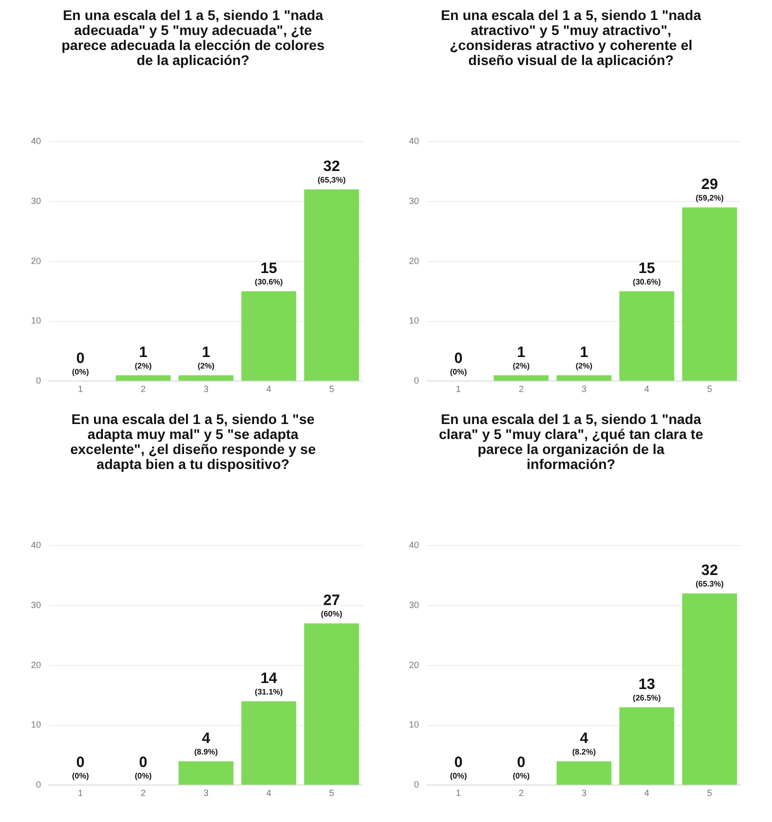 This screenshot has width=772, height=822. What do you see at coordinates (332, 180) in the screenshot?
I see `annotation: (65,3%)` at bounding box center [332, 180].